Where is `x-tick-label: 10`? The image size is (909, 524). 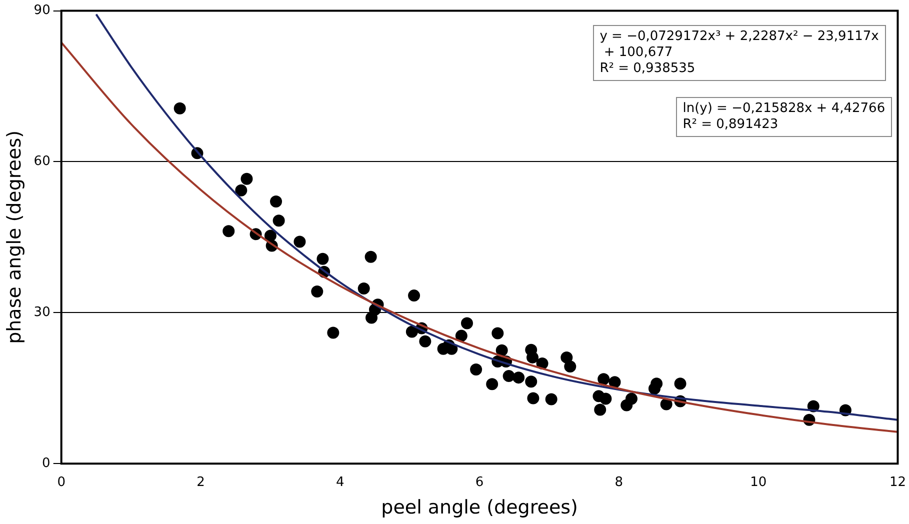
x-tick-label: 10 is located at coordinates (758, 482).